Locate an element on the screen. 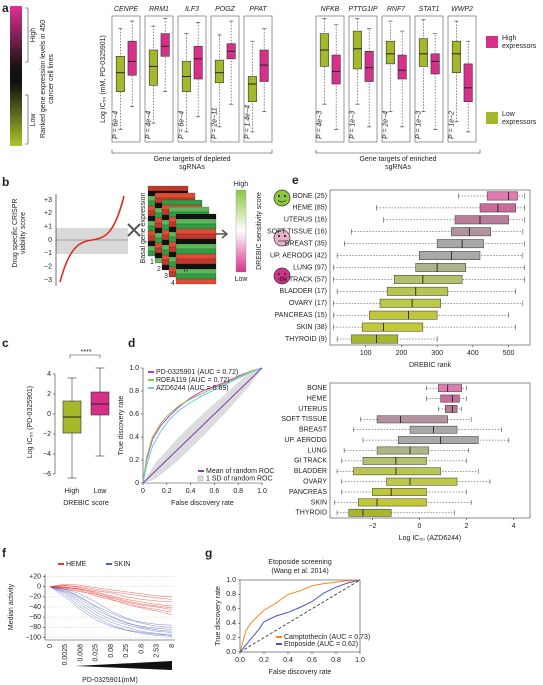 This screenshot has height=685, width=543. x-tick-label: 2 is located at coordinates (467, 526).